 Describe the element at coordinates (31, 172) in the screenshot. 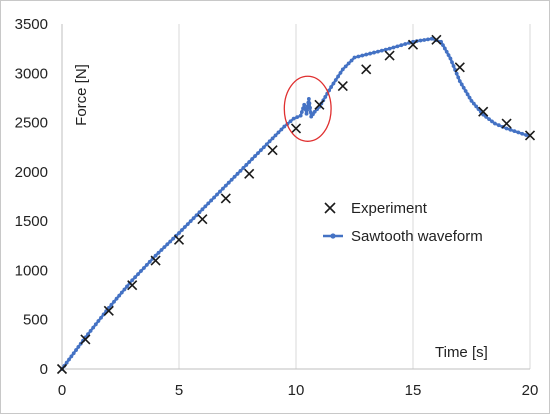

I see `y-tick-label: 2000` at that location.